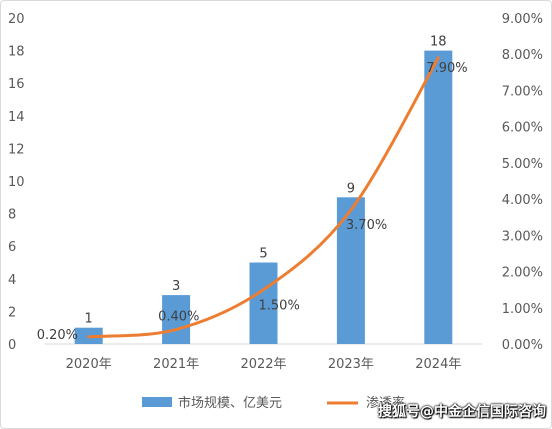 The width and height of the screenshot is (552, 429). I want to click on bar-data-label: 5, so click(263, 254).